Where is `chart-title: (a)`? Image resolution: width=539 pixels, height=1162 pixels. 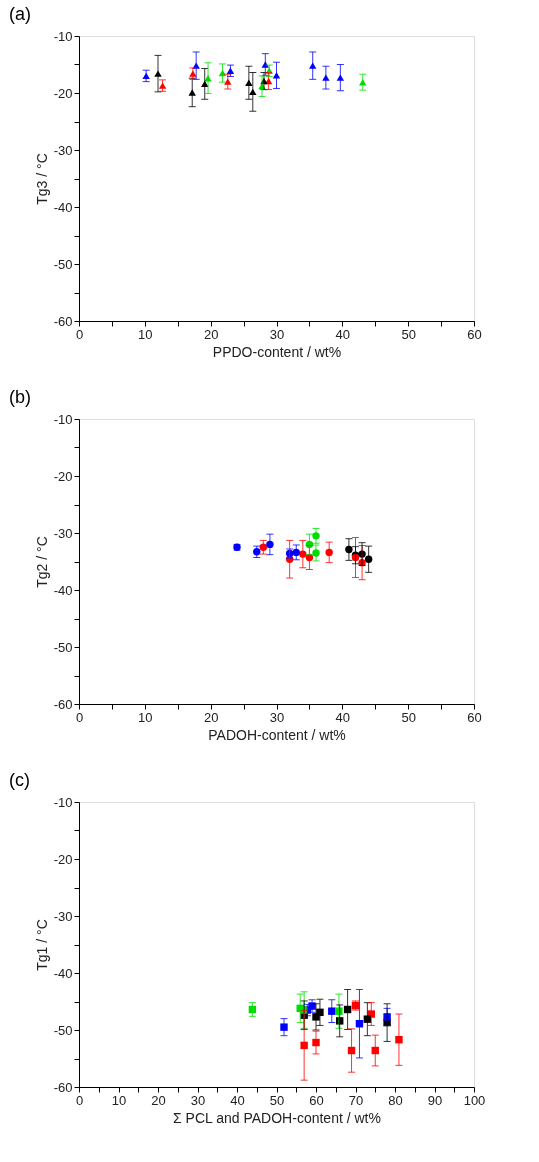
chart-title: (a) is located at coordinates (20, 14).